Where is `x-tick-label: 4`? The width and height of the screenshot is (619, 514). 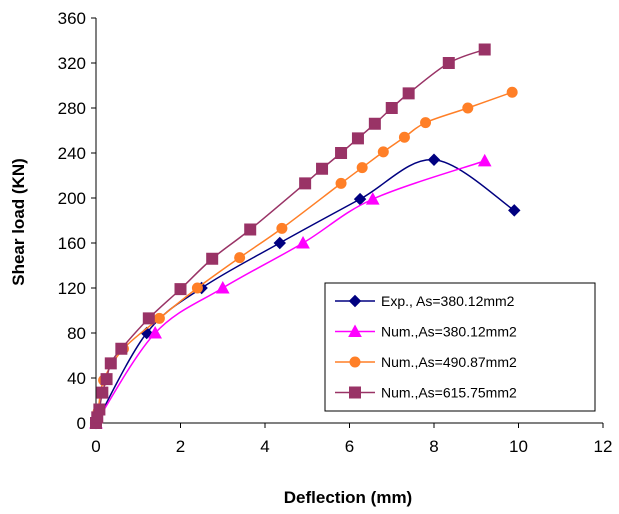
x-tick-label: 4 is located at coordinates (264, 446).